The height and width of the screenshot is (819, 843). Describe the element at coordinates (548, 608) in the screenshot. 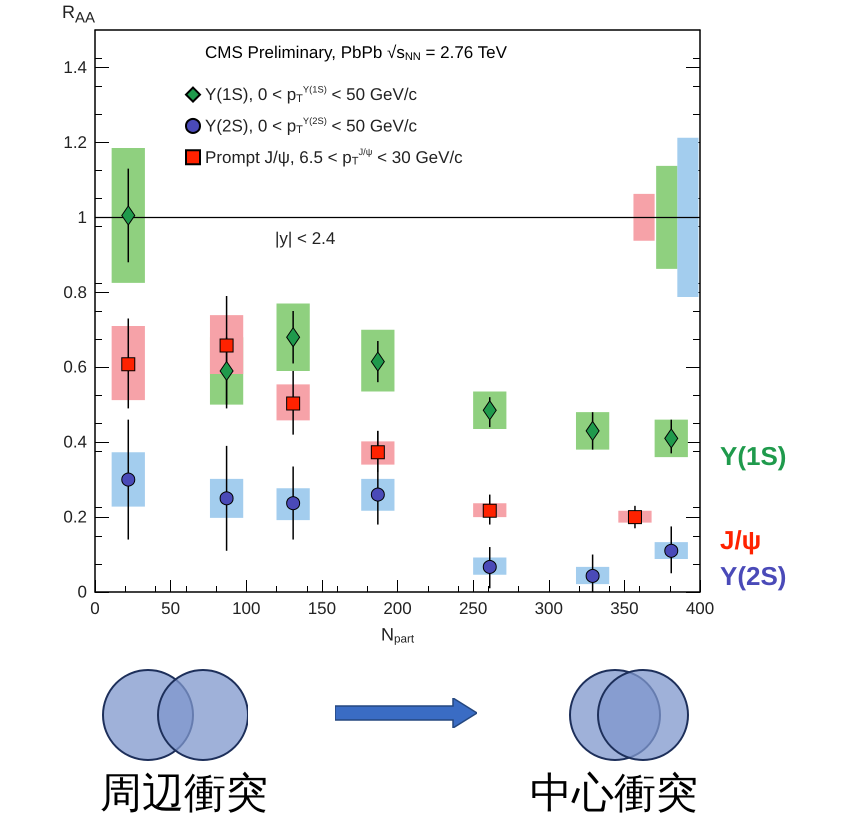

I see `x-tick-label: 300` at that location.